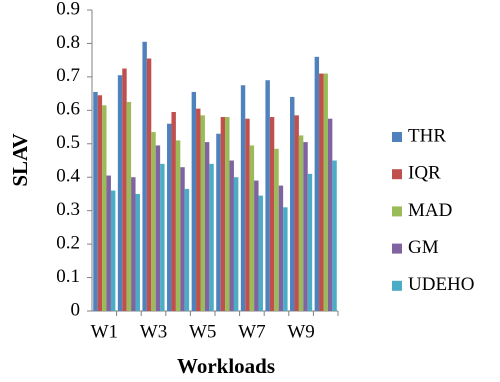 The image size is (500, 382). What do you see at coordinates (68, 242) in the screenshot?
I see `y-tick-label: 0.2` at bounding box center [68, 242].